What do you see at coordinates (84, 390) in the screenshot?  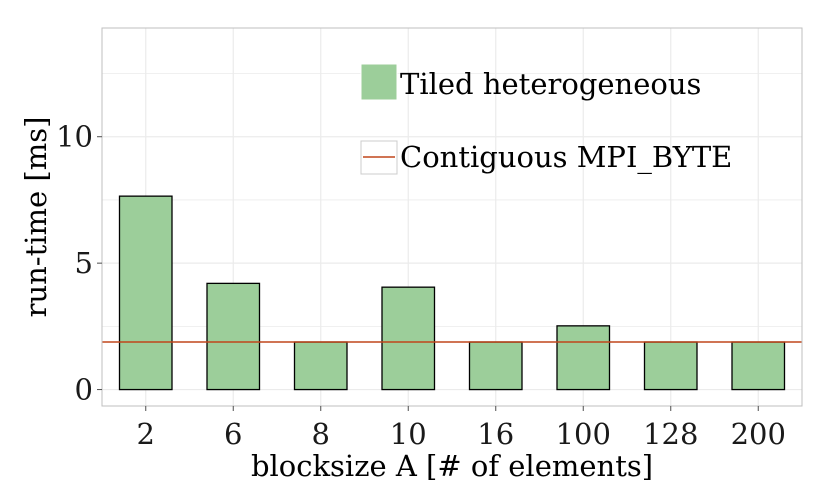 I see `y-tick-label: 0` at bounding box center [84, 390].